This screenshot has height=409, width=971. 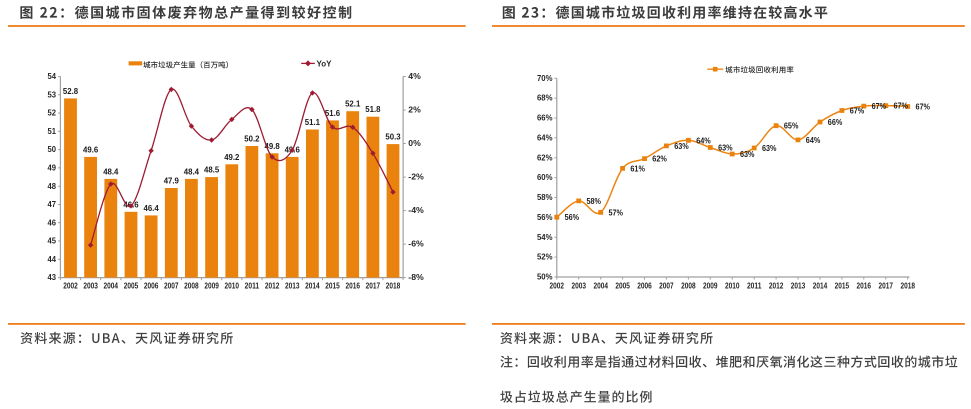 I want to click on svg-text: 50.2, so click(x=251, y=139).